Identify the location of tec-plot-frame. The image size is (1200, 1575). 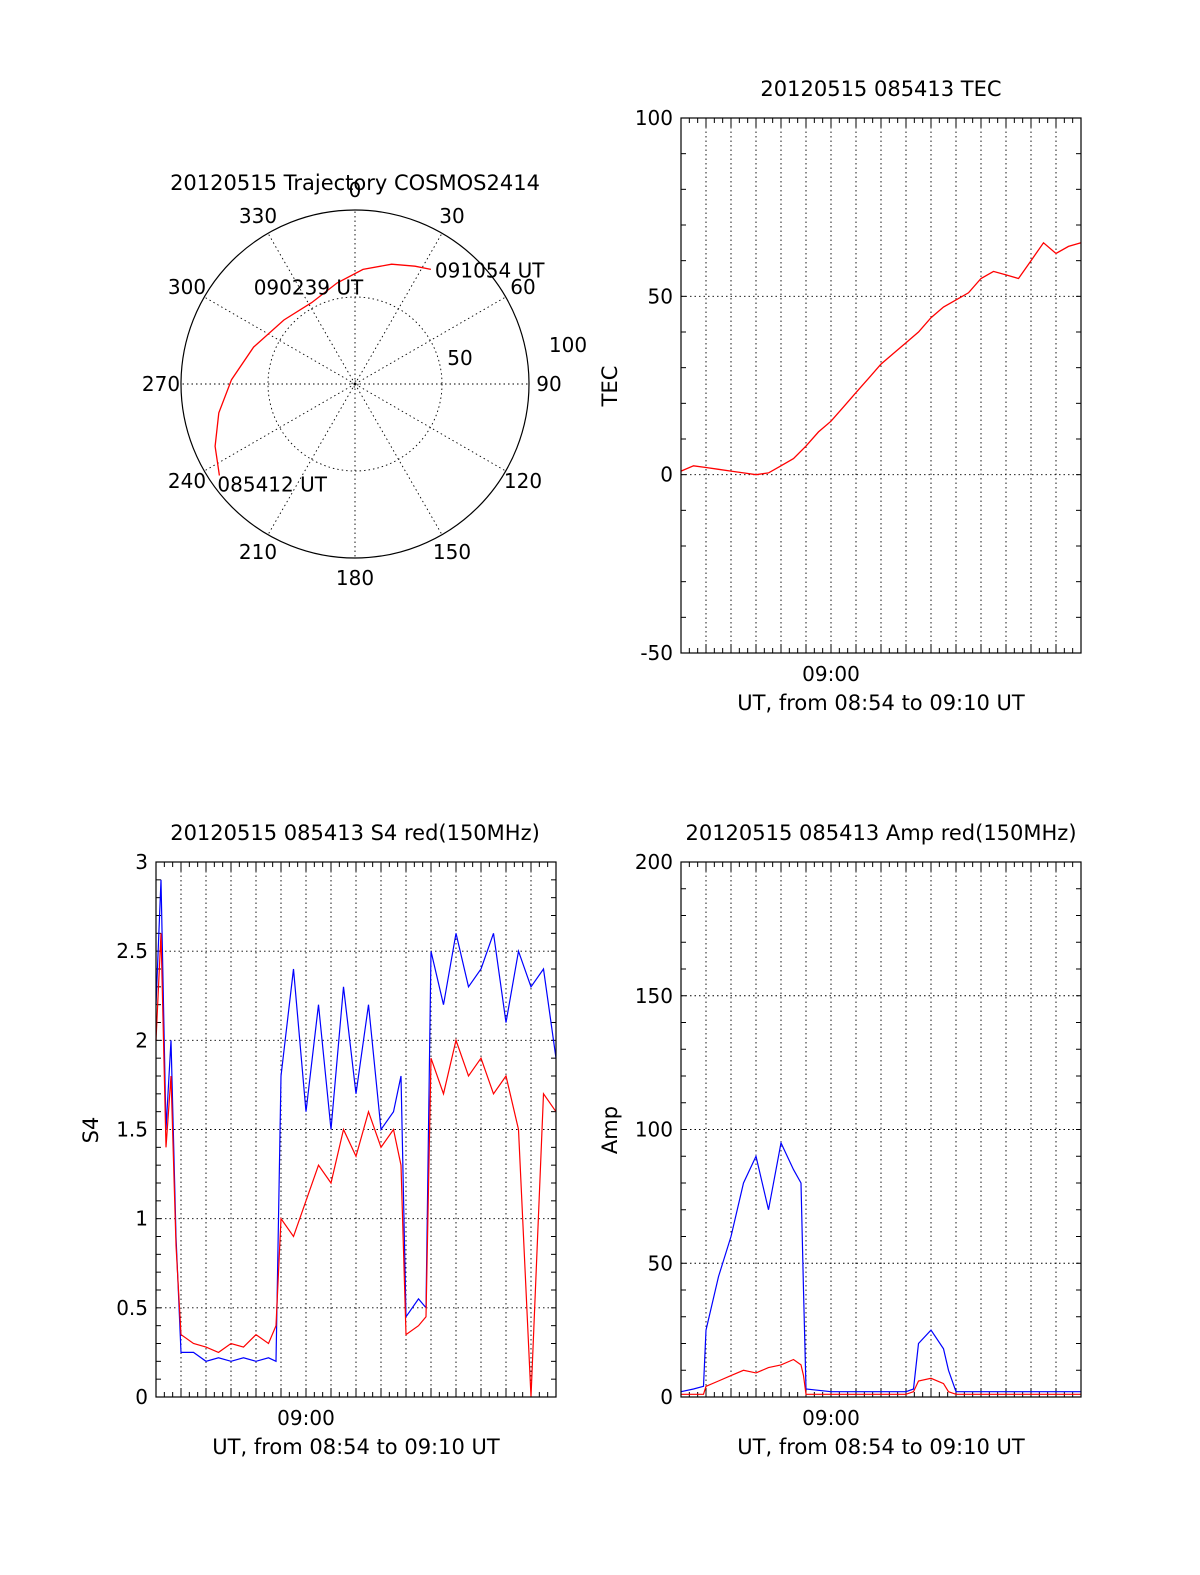
(881, 385).